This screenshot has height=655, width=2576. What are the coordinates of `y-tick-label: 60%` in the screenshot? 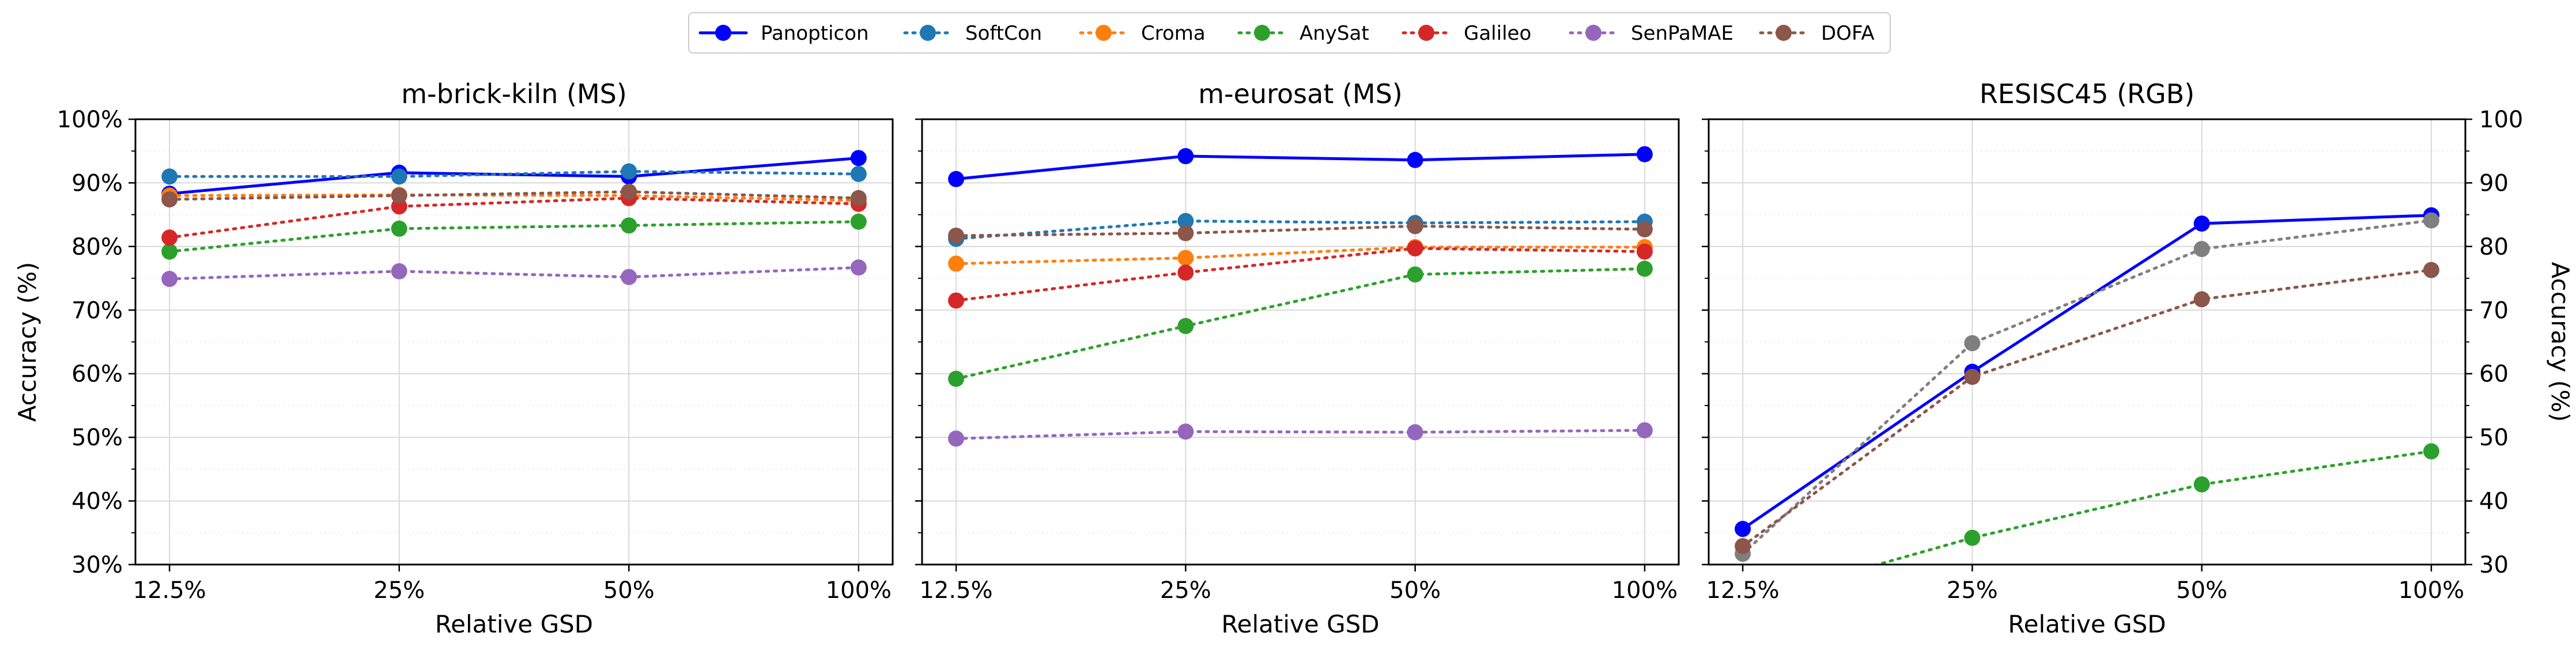 It's located at (97, 374).